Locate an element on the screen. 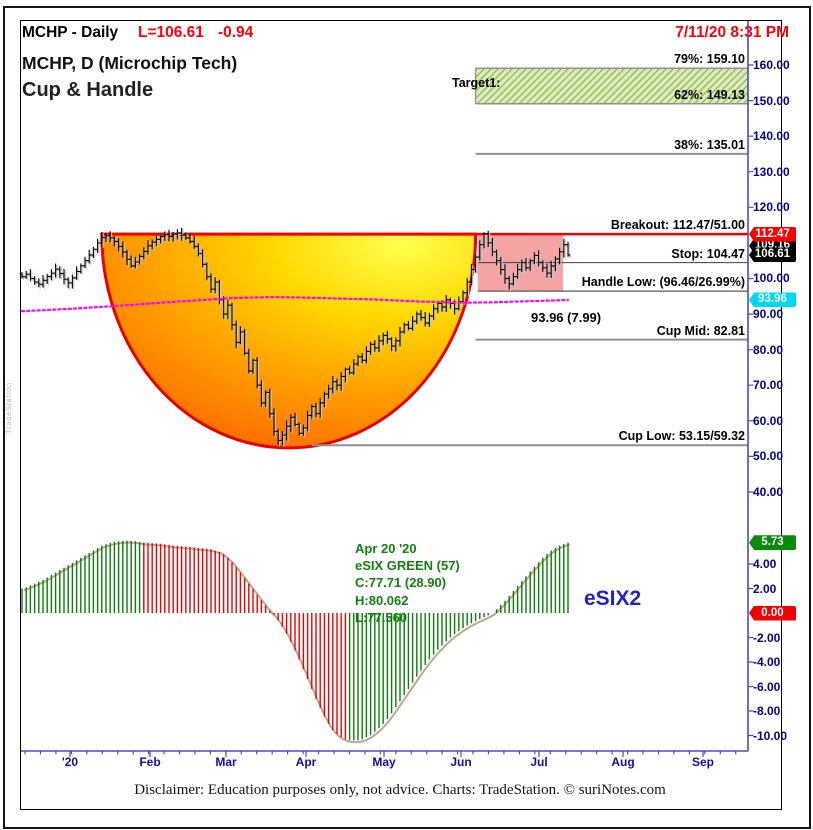 The width and height of the screenshot is (813, 830). indicator-badge-osc-current: 5.73 is located at coordinates (772, 543).